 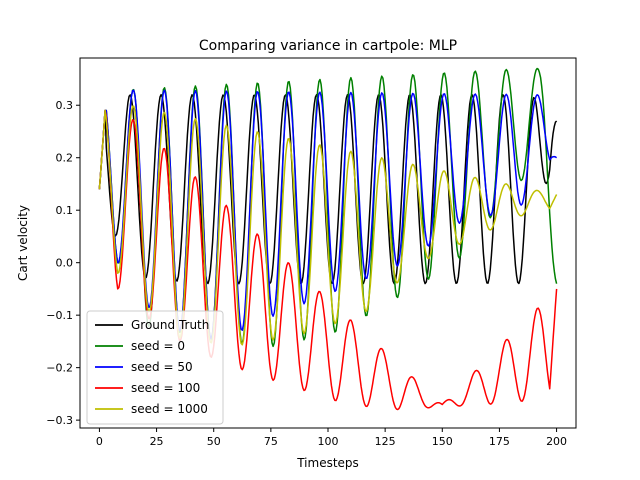 What do you see at coordinates (99, 441) in the screenshot?
I see `x-tick-label: 0` at bounding box center [99, 441].